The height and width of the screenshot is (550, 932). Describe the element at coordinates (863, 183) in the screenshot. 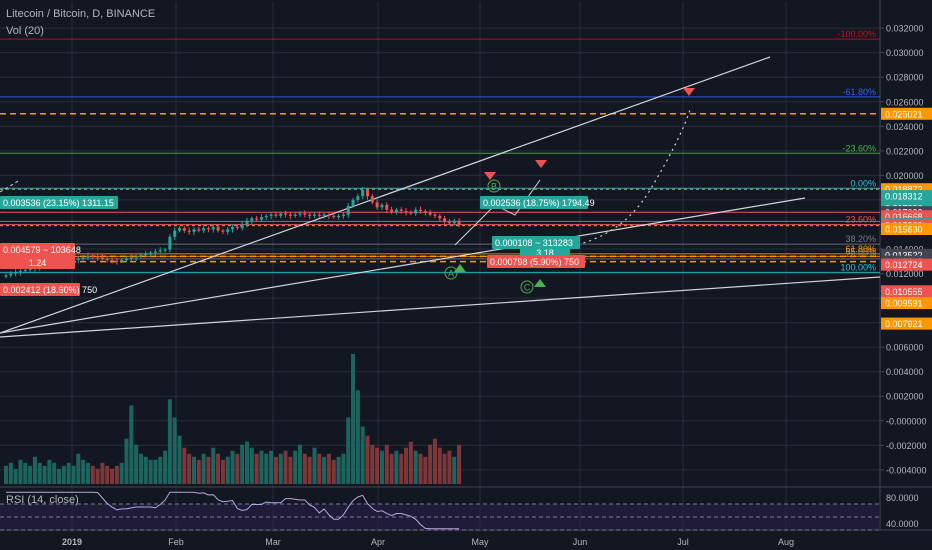

I see `fib-label: 0.00%` at that location.